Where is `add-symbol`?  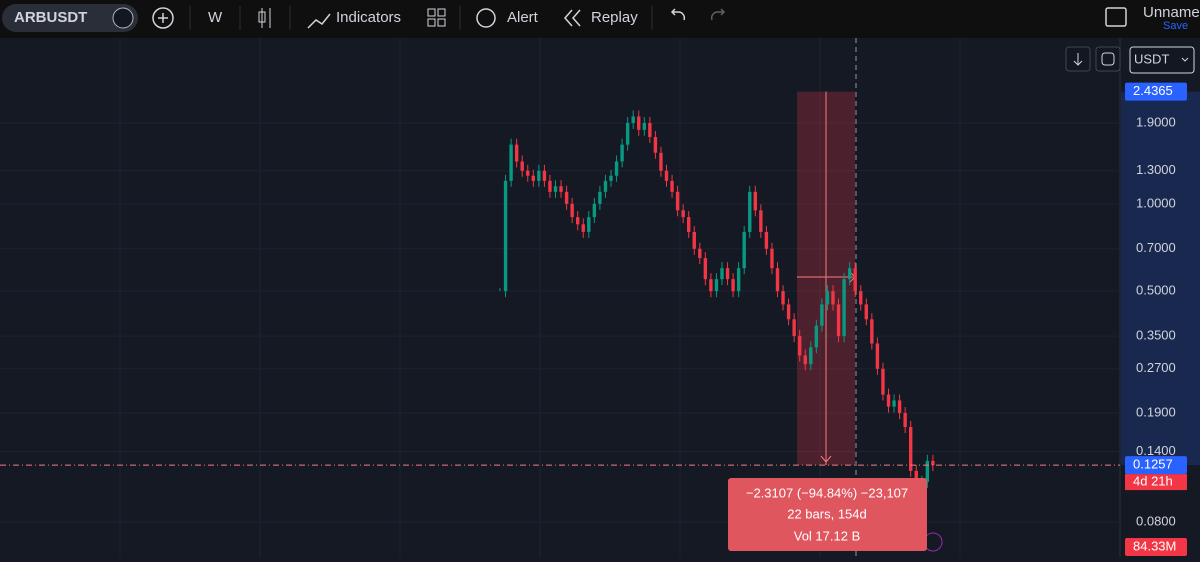
add-symbol is located at coordinates (163, 18).